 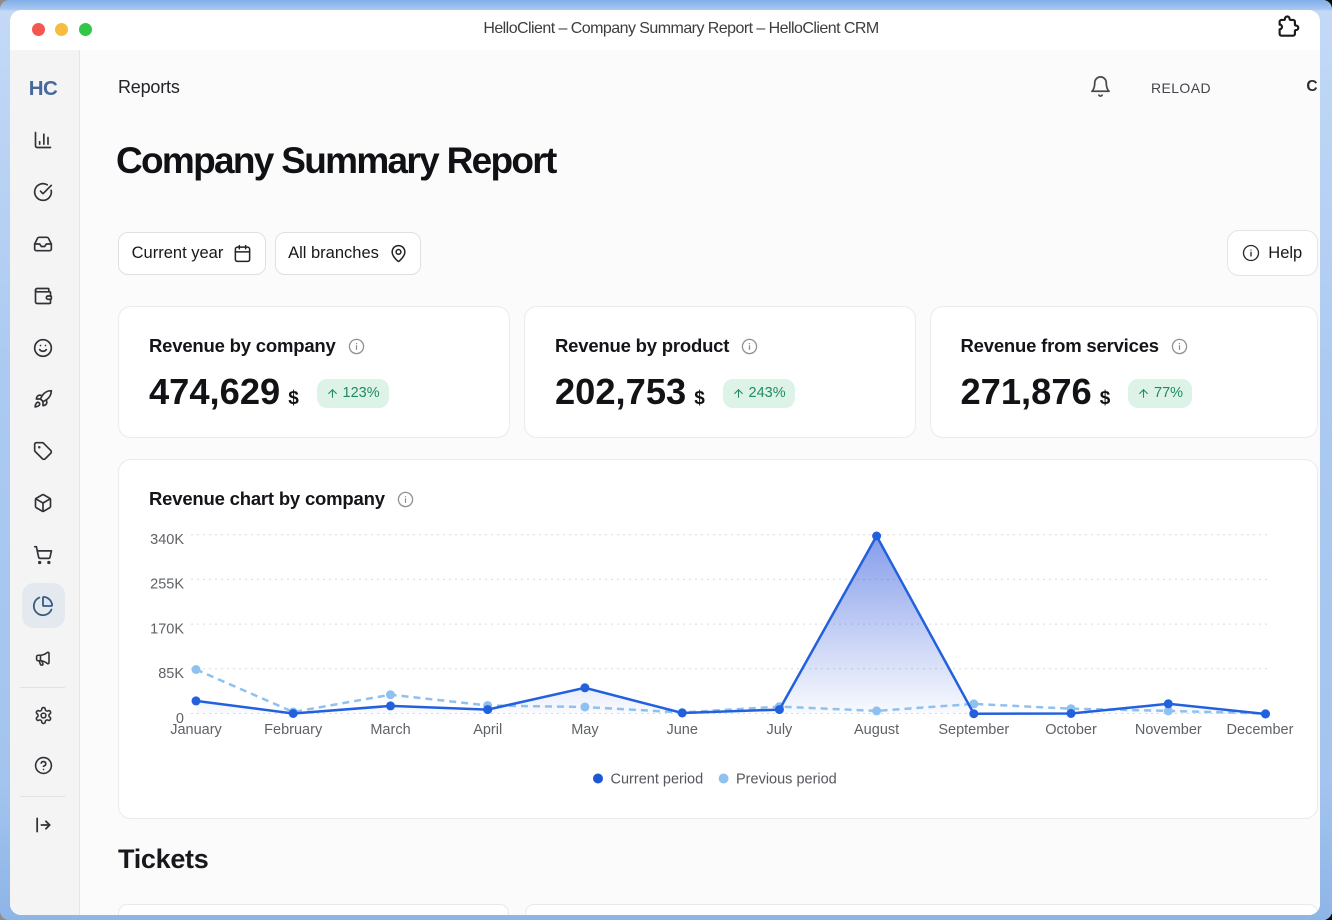 What do you see at coordinates (390, 730) in the screenshot?
I see `svg-text: March` at bounding box center [390, 730].